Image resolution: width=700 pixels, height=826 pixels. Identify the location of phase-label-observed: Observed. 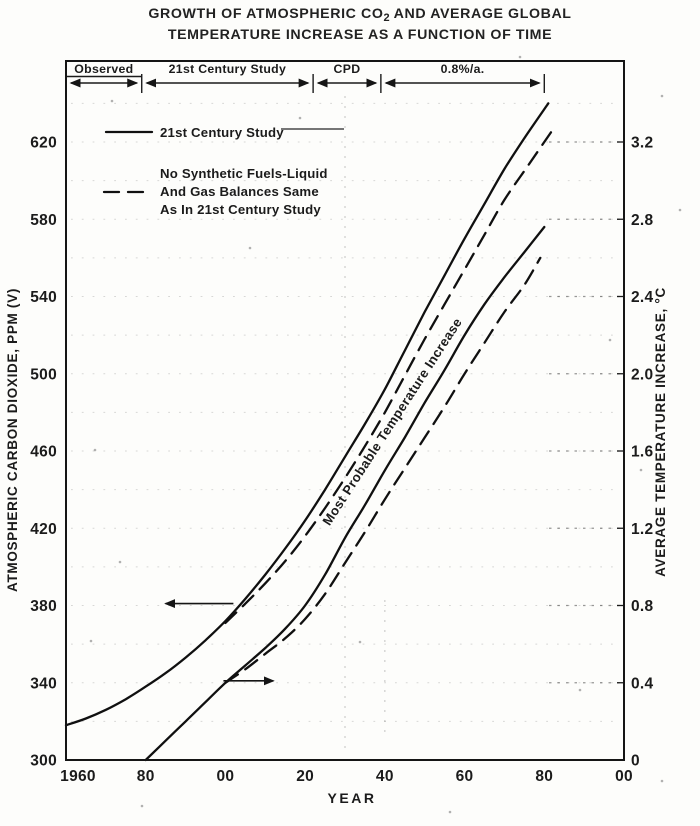
(103, 69).